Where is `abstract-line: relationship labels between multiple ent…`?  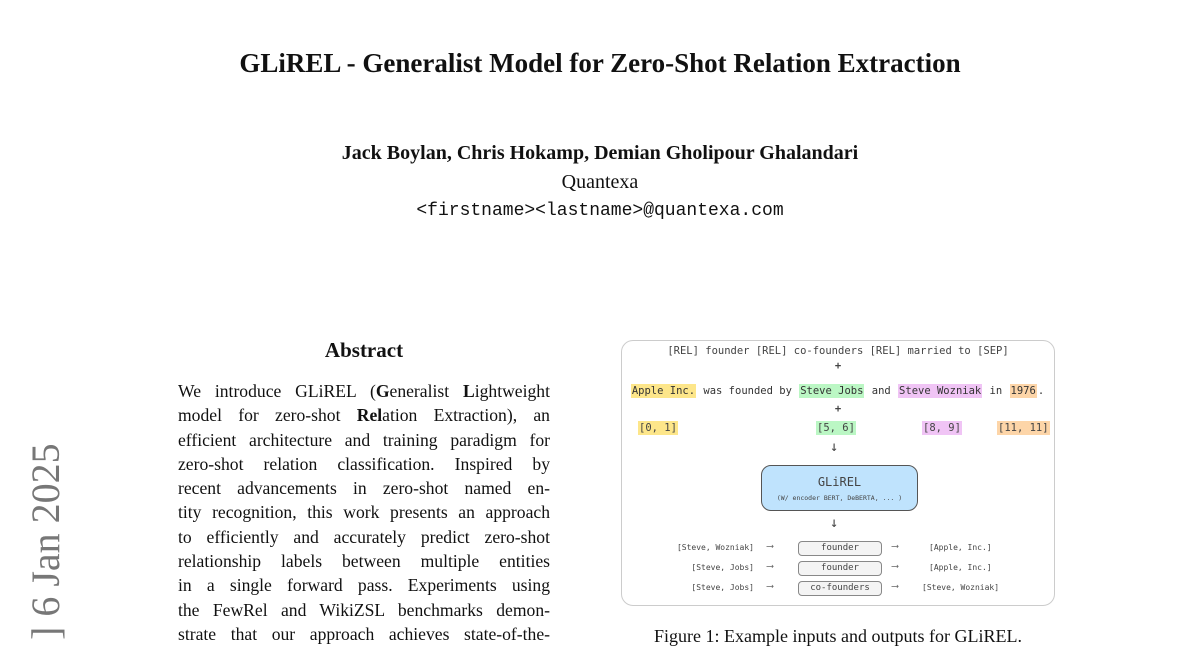 abstract-line: relationship labels between multiple ent… is located at coordinates (364, 561).